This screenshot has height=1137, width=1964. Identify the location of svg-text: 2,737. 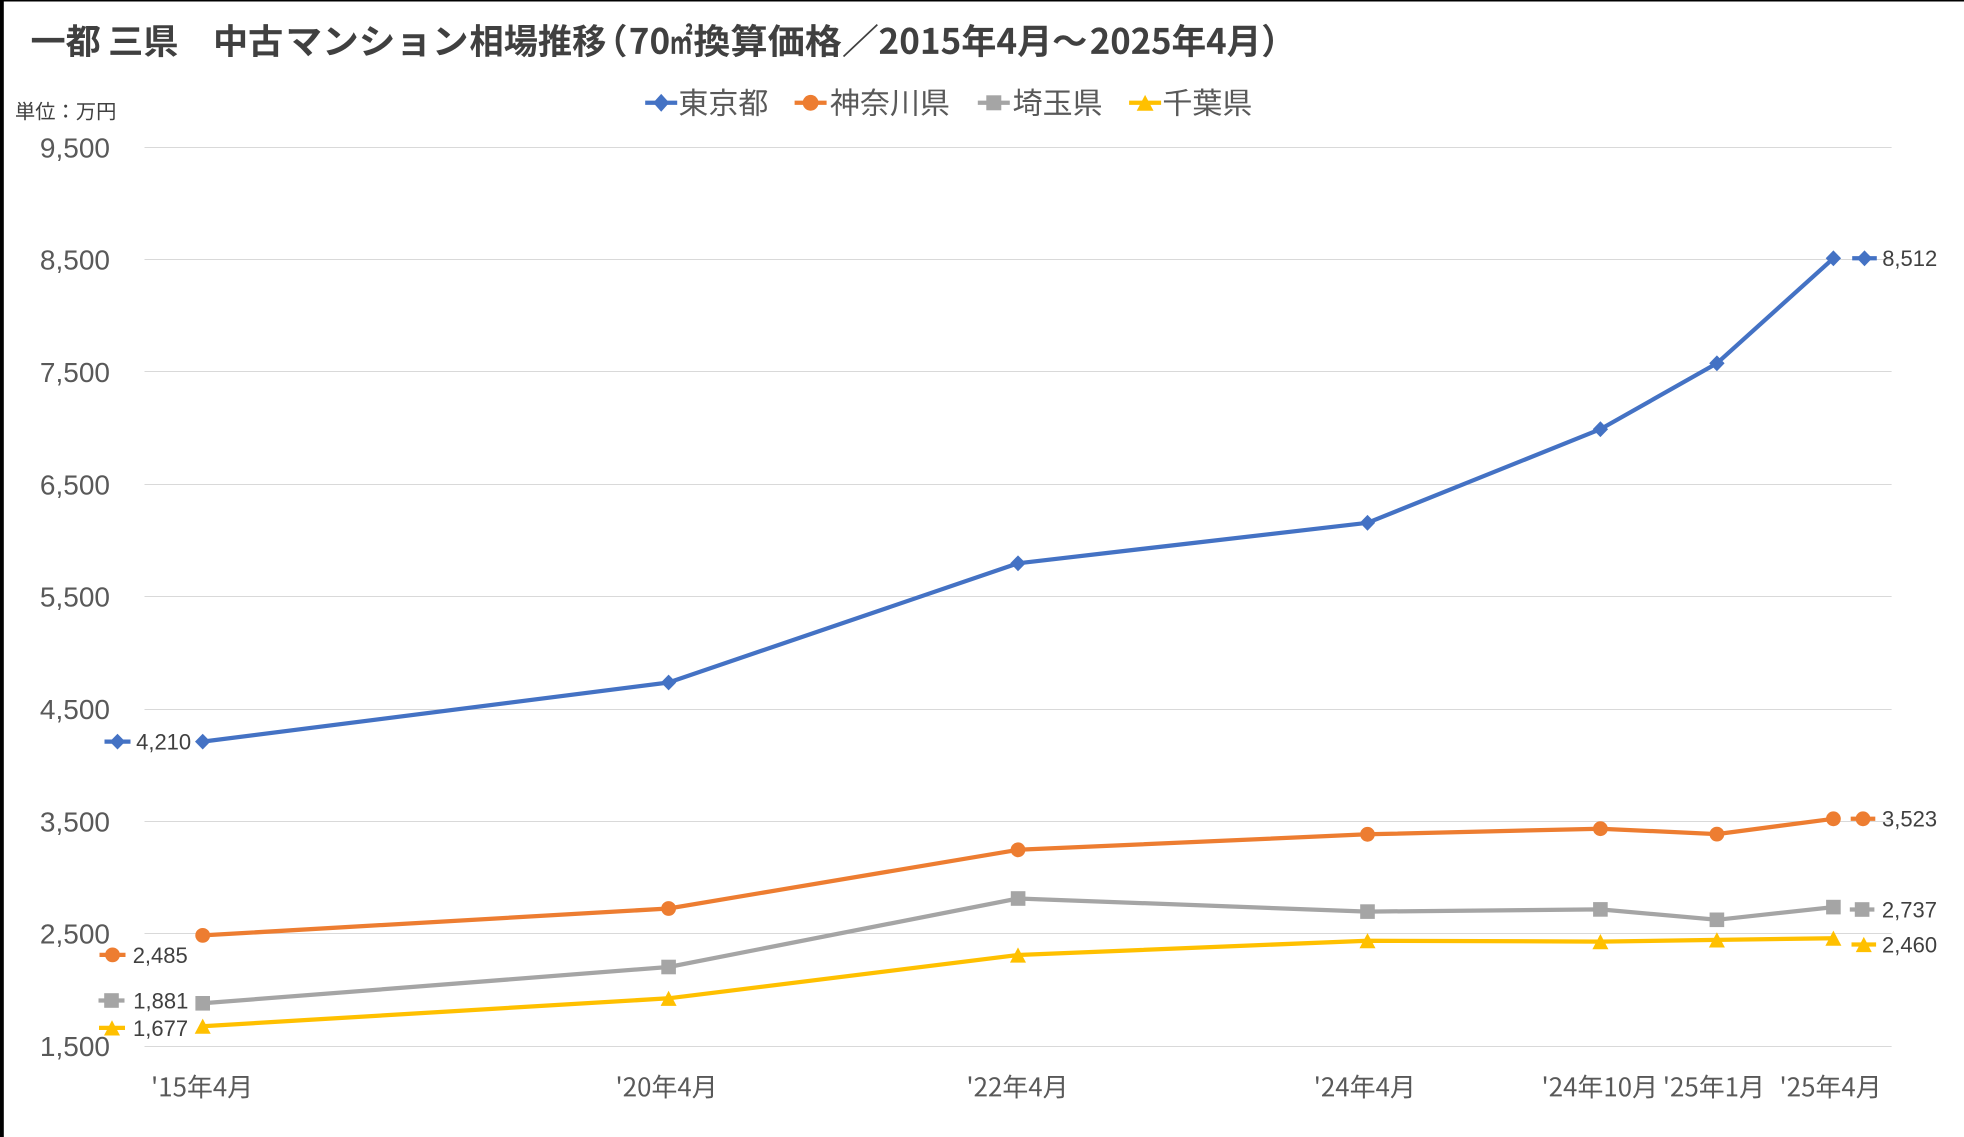
(1909, 909).